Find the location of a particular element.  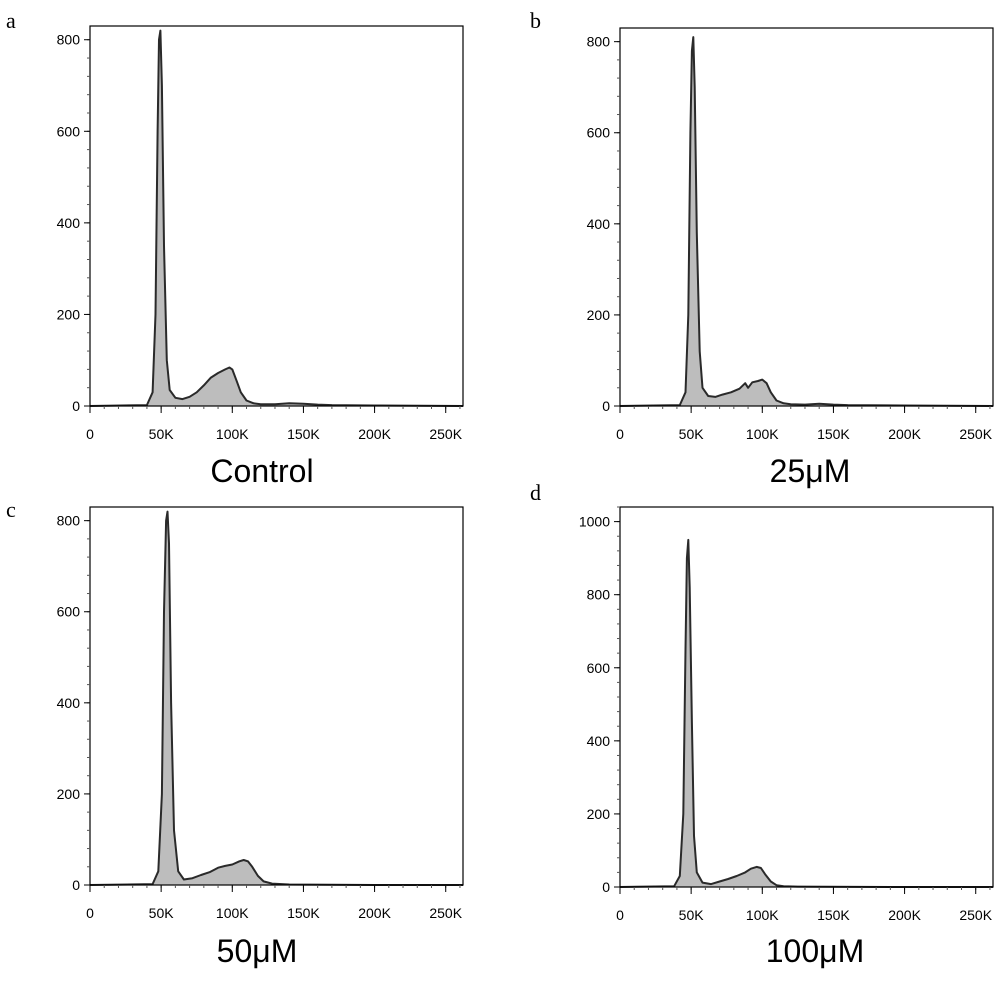

condition-label-a: Control is located at coordinates (261, 471).